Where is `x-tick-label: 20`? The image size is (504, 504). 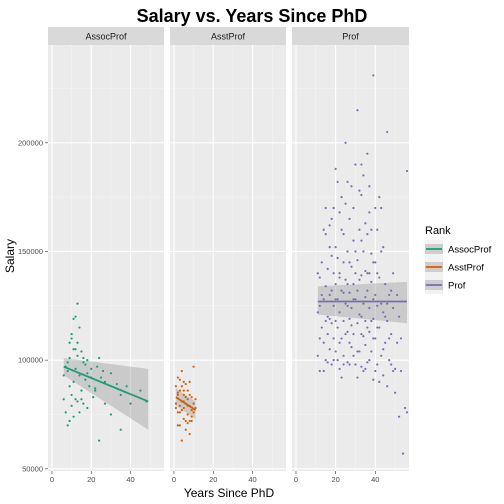 x-tick-label: 20 is located at coordinates (213, 479).